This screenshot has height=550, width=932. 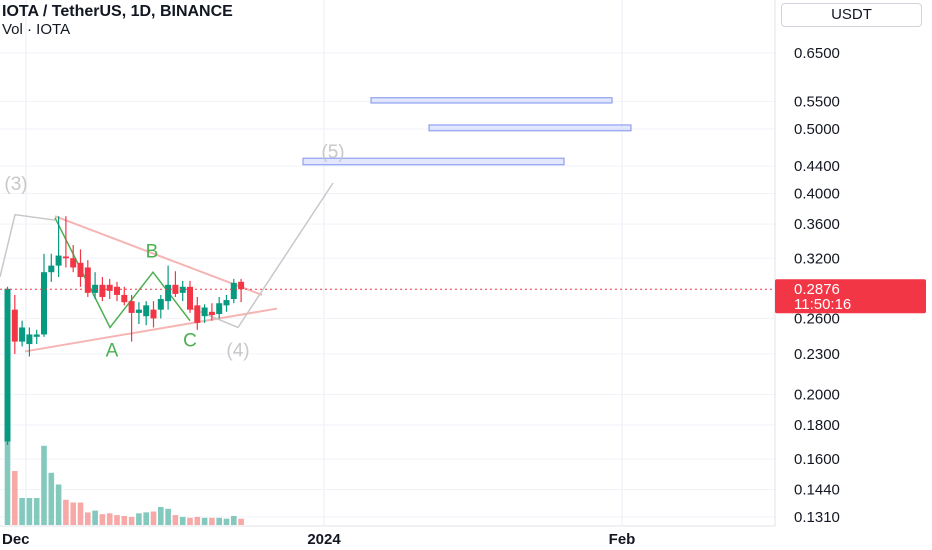 I want to click on x-tick-label: 2024, so click(x=324, y=539).